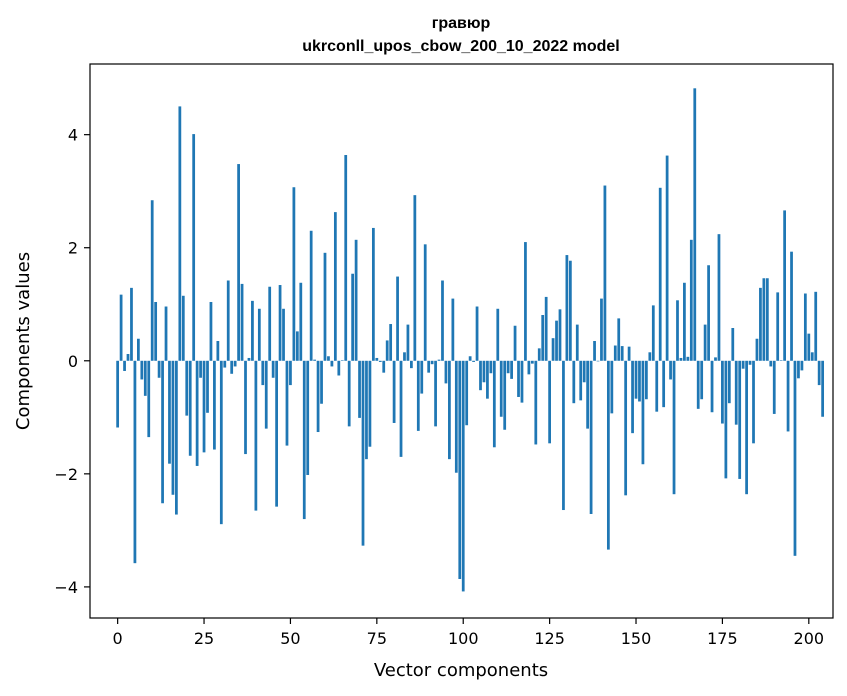 The height and width of the screenshot is (696, 847). Describe the element at coordinates (468, 633) in the screenshot. I see `x-axis-ticks: 0 25 50 75 100 125 150 175 200` at that location.